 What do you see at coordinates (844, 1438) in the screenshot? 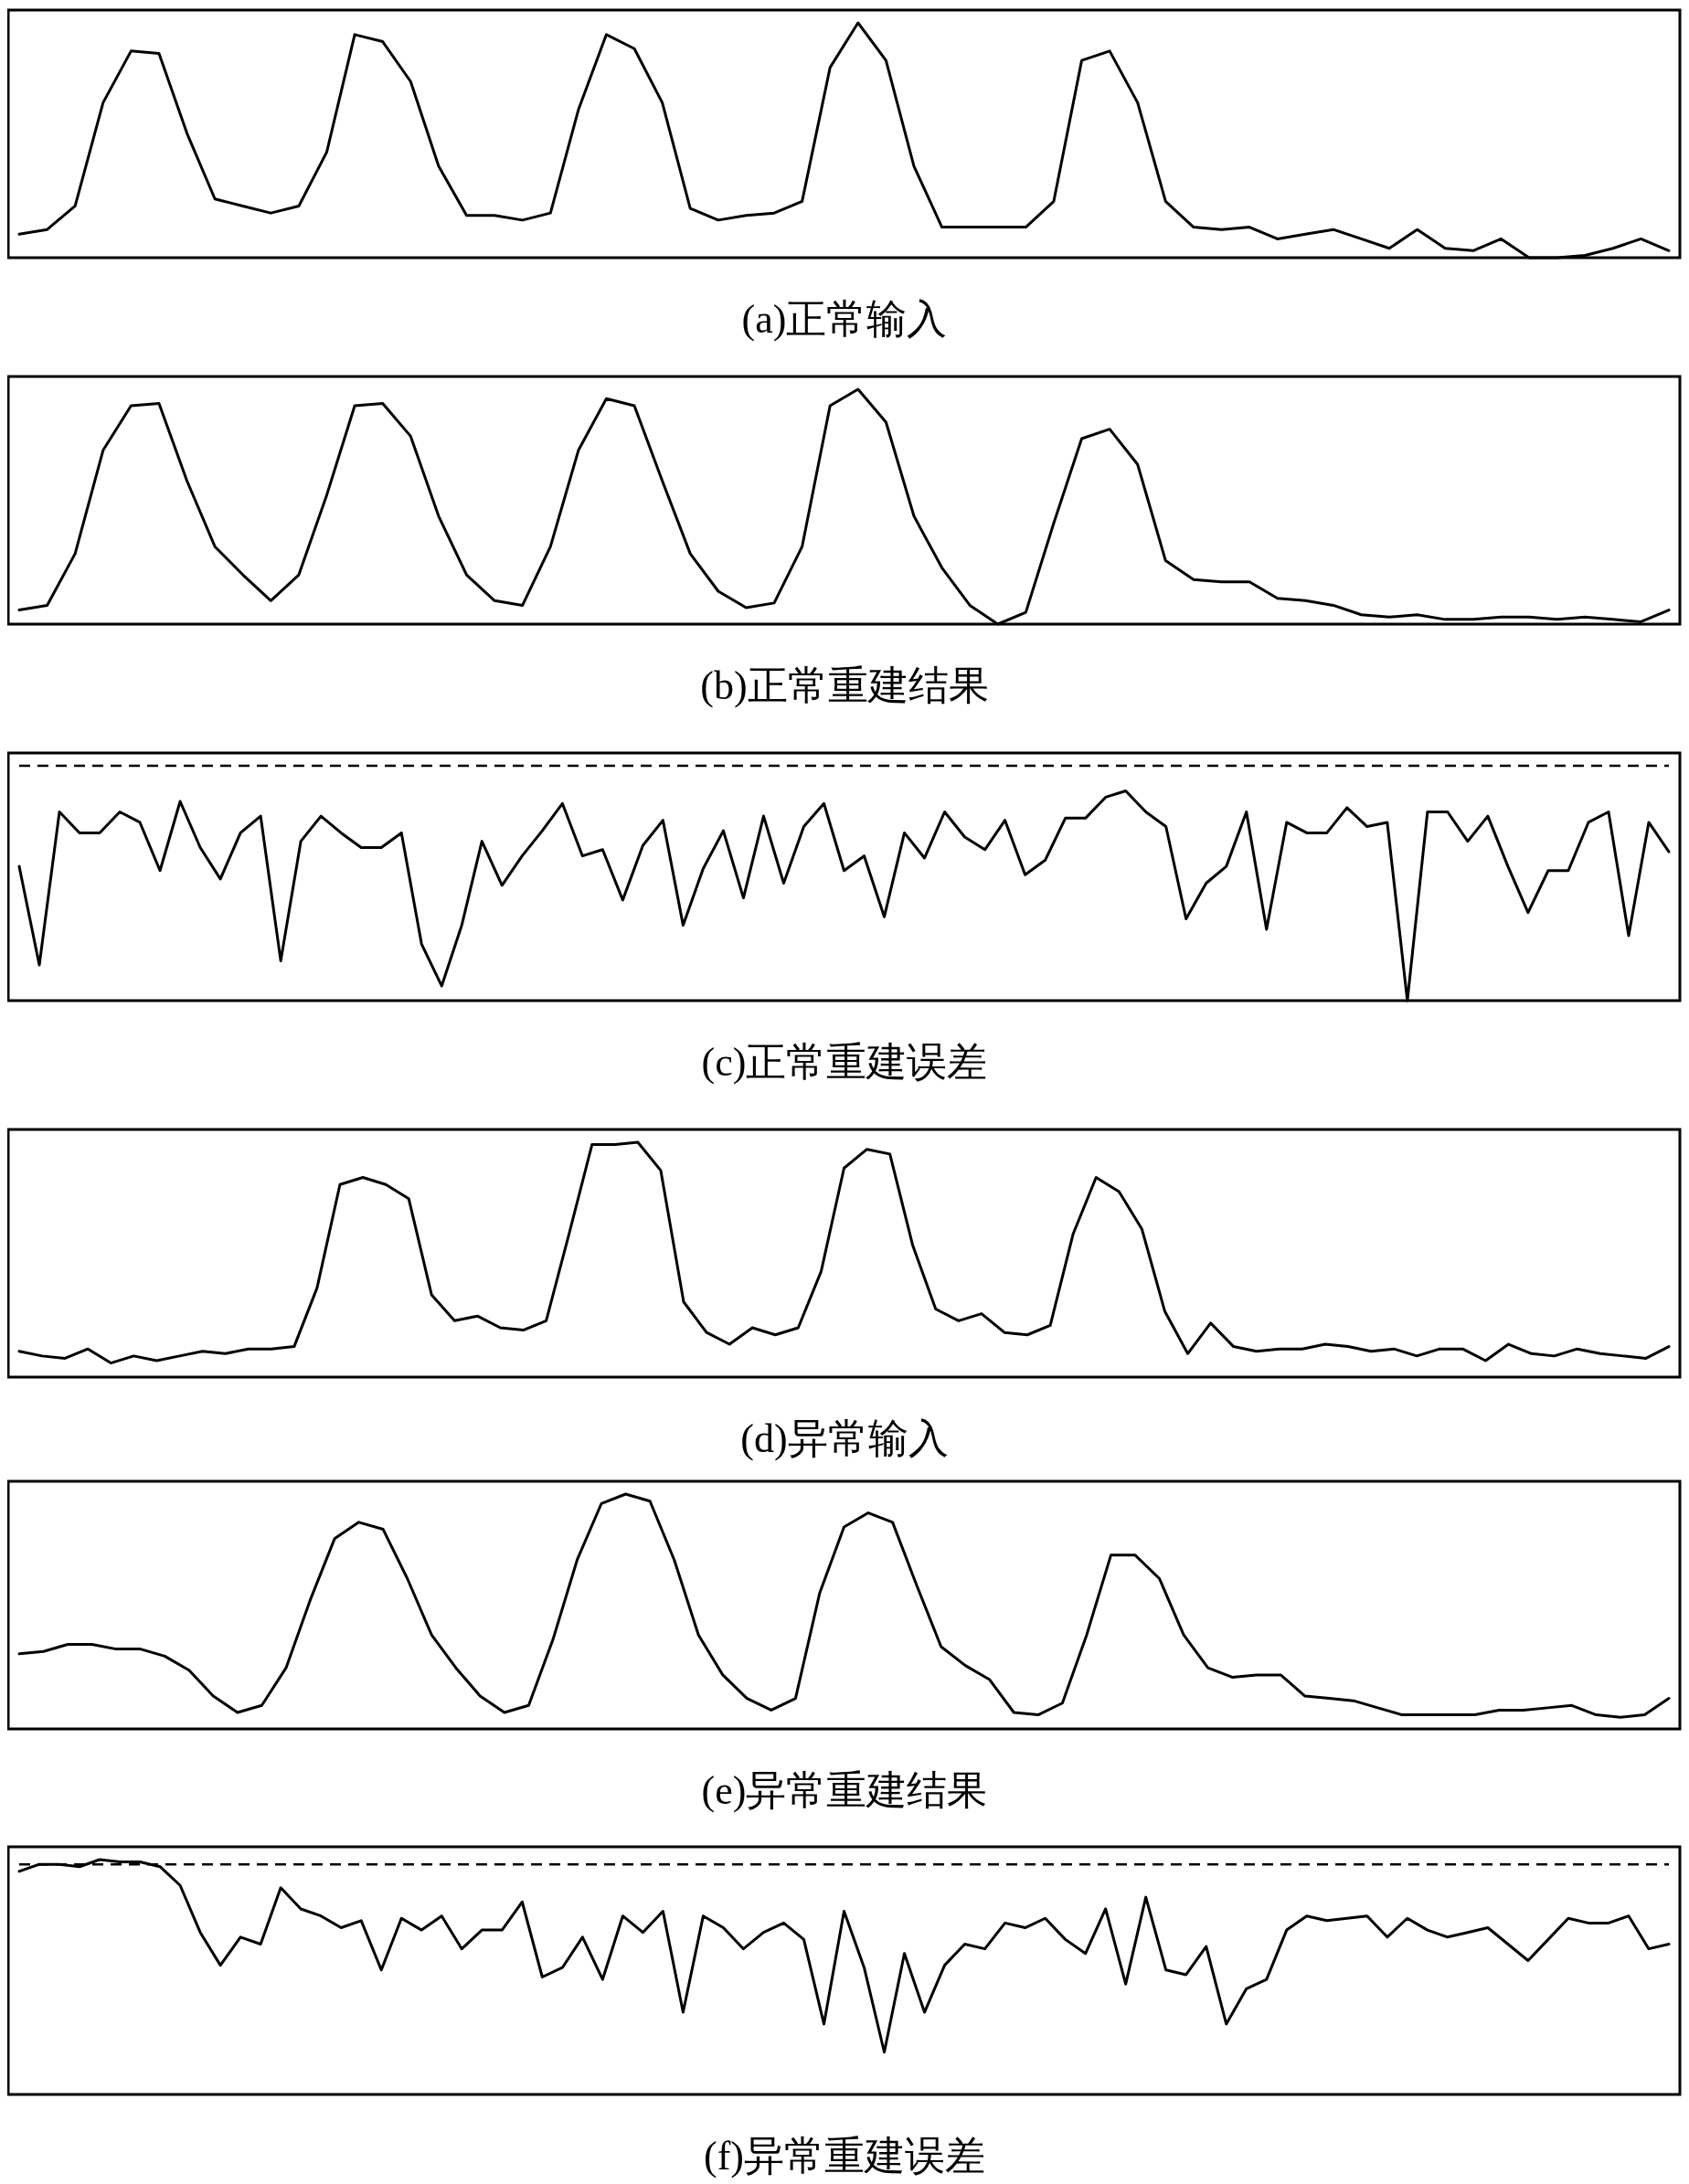
I see `x-axis-title: (d)异常输入` at bounding box center [844, 1438].